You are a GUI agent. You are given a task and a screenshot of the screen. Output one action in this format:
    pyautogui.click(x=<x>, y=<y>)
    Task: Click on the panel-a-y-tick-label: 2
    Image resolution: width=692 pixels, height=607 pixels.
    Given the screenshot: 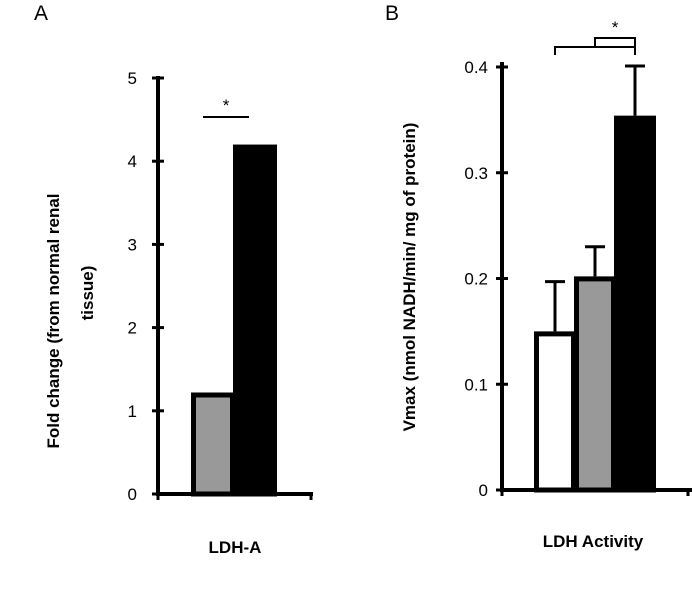 What is the action you would take?
    pyautogui.click(x=132, y=328)
    